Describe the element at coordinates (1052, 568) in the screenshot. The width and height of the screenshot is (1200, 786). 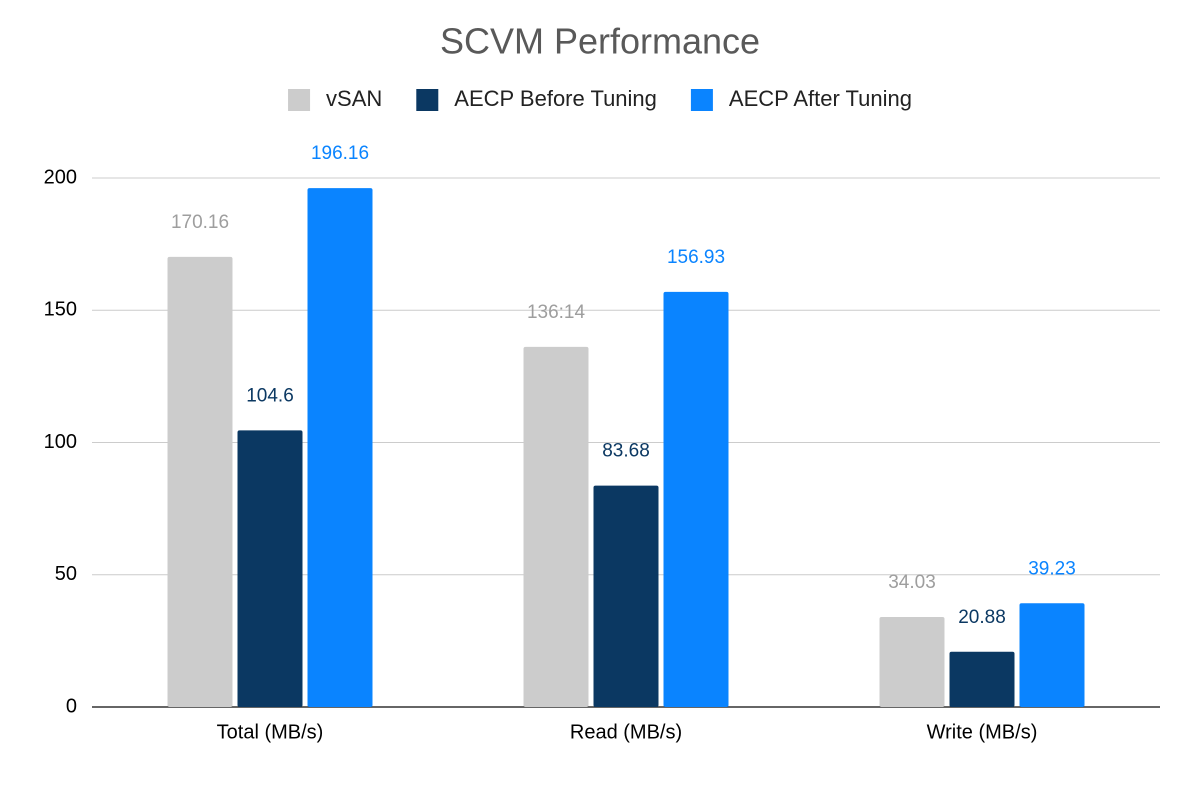
I see `data-label: 39.23` at that location.